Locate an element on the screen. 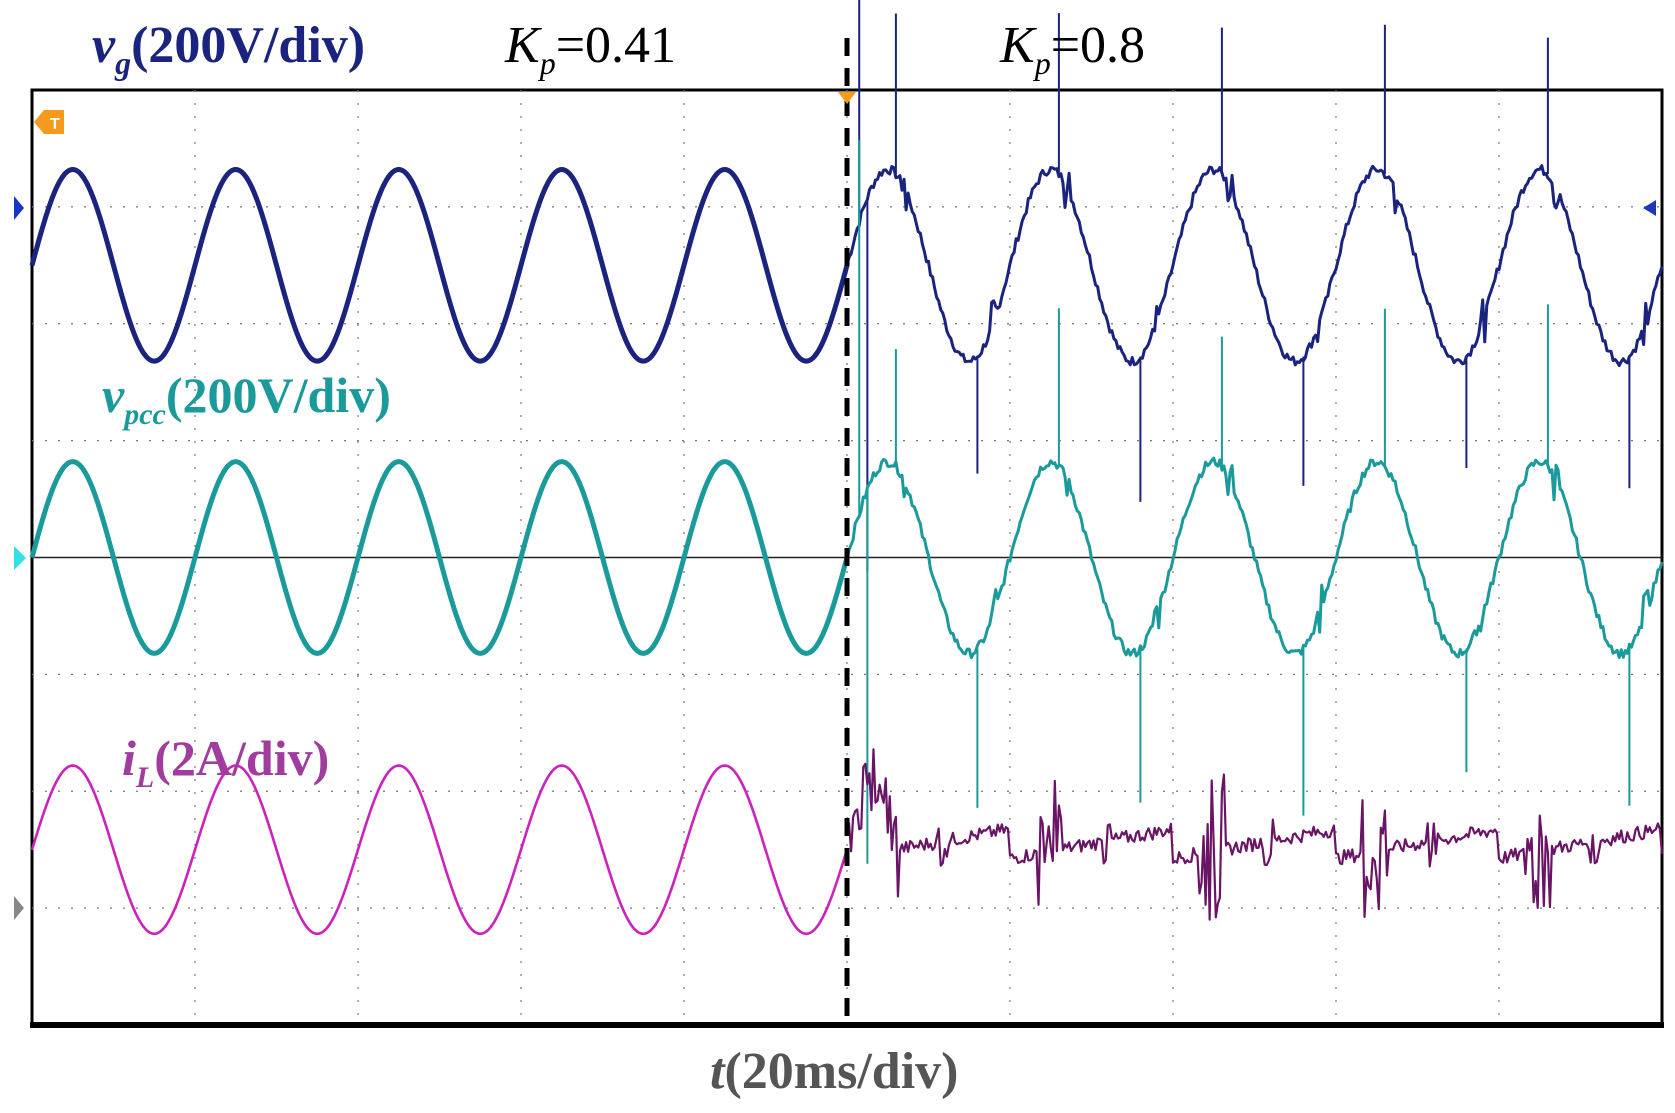  vpcc-label: vpcc(200V/div) is located at coordinates (246, 399).